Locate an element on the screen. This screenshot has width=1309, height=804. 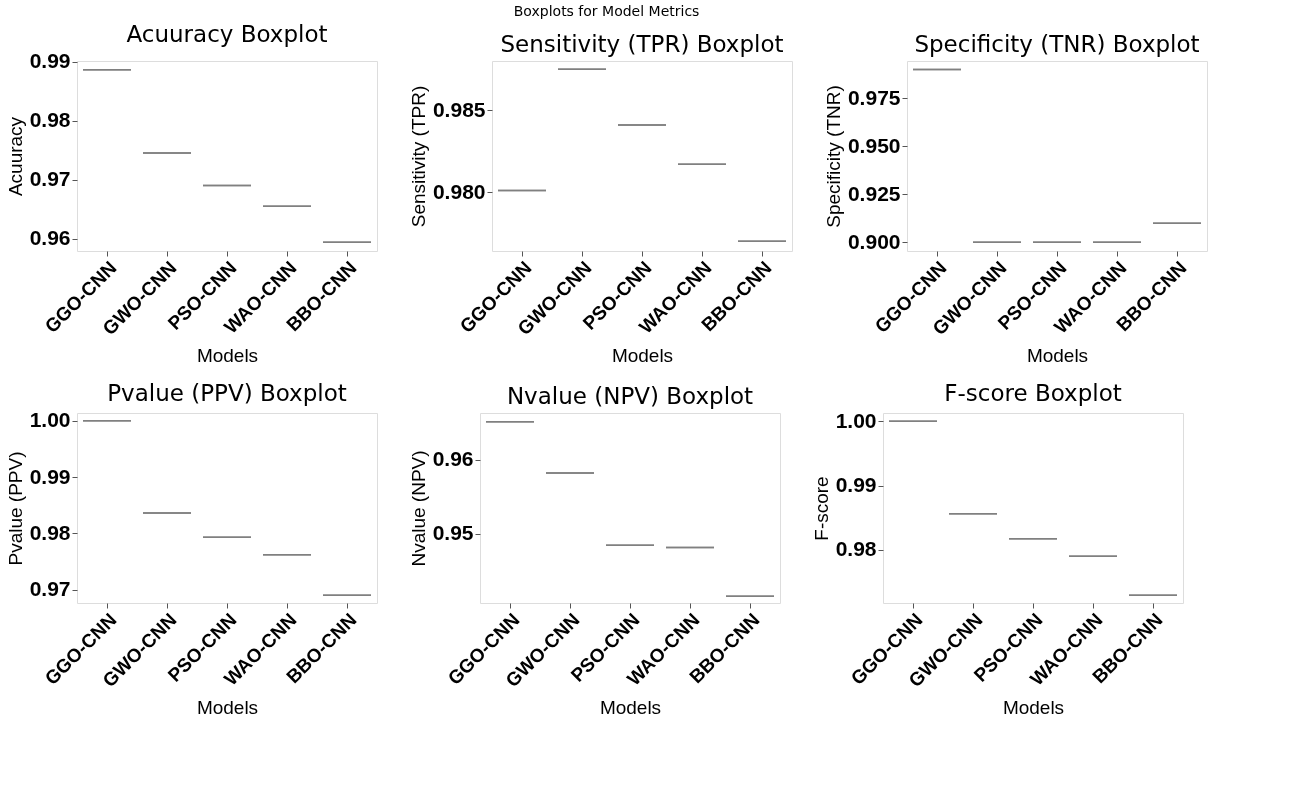
y-axis-title: F-score is located at coordinates (821, 508).